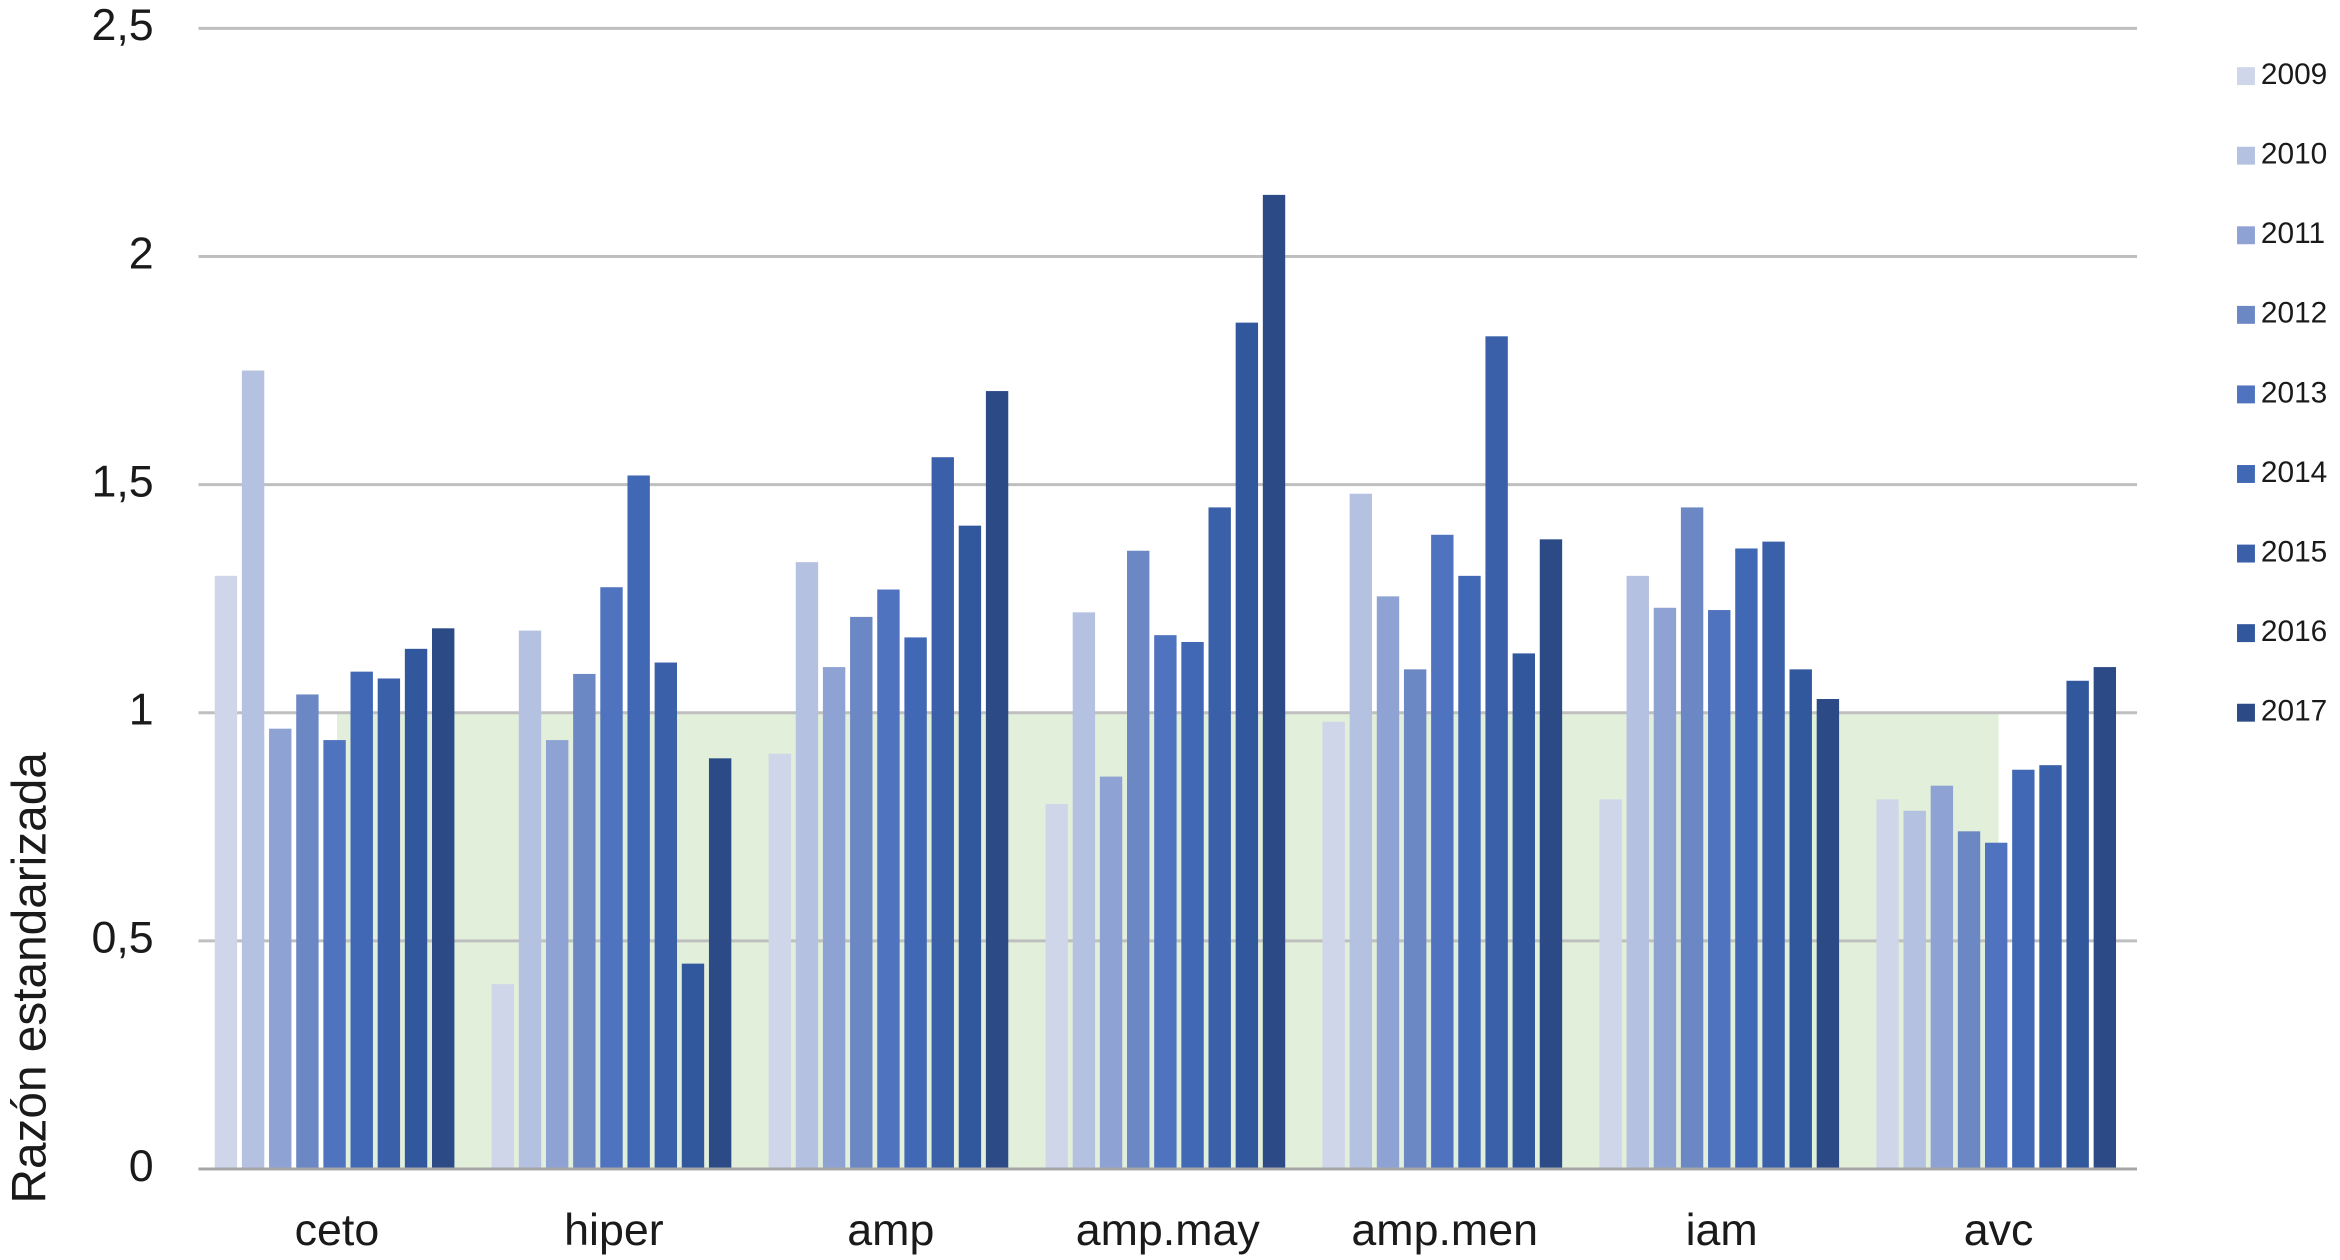  What do you see at coordinates (2294, 551) in the screenshot?
I see `legend-label: 2015` at bounding box center [2294, 551].